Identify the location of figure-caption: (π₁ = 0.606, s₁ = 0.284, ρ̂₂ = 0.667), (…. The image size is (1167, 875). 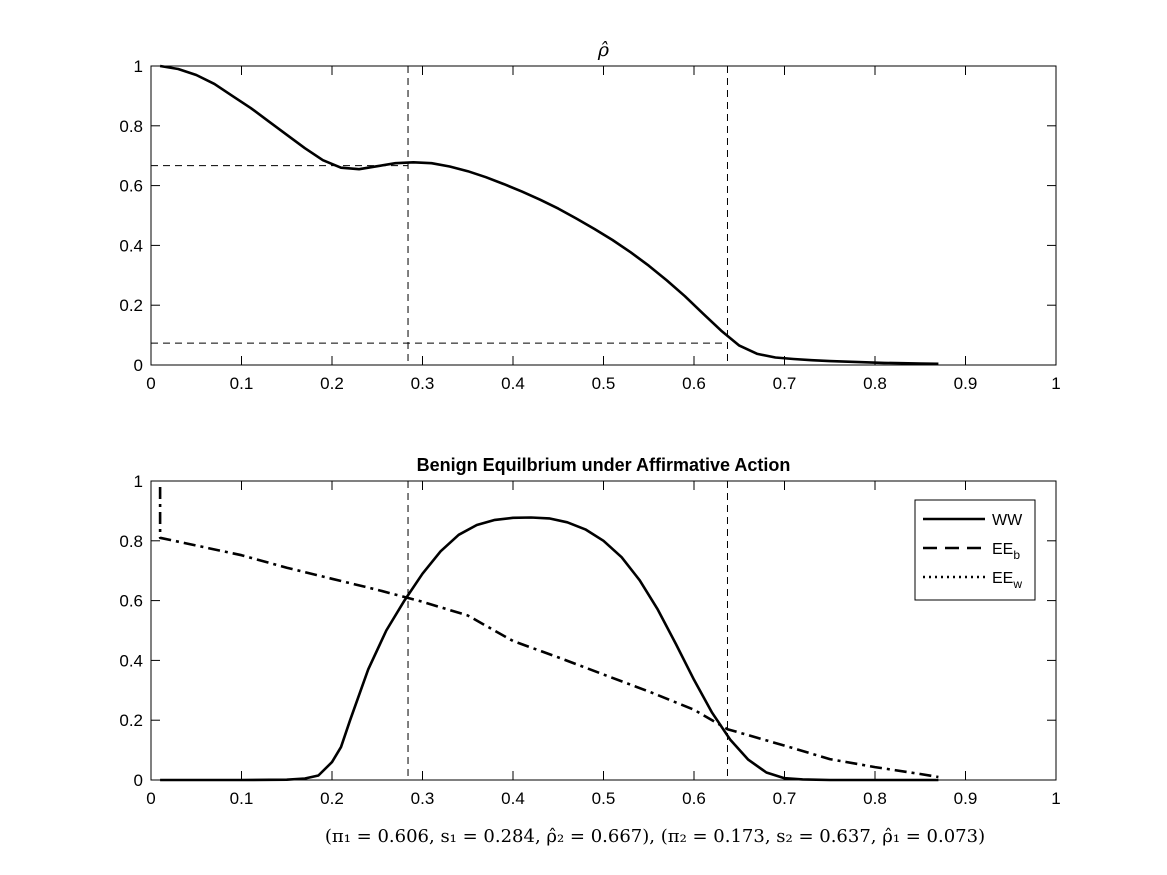
(655, 836).